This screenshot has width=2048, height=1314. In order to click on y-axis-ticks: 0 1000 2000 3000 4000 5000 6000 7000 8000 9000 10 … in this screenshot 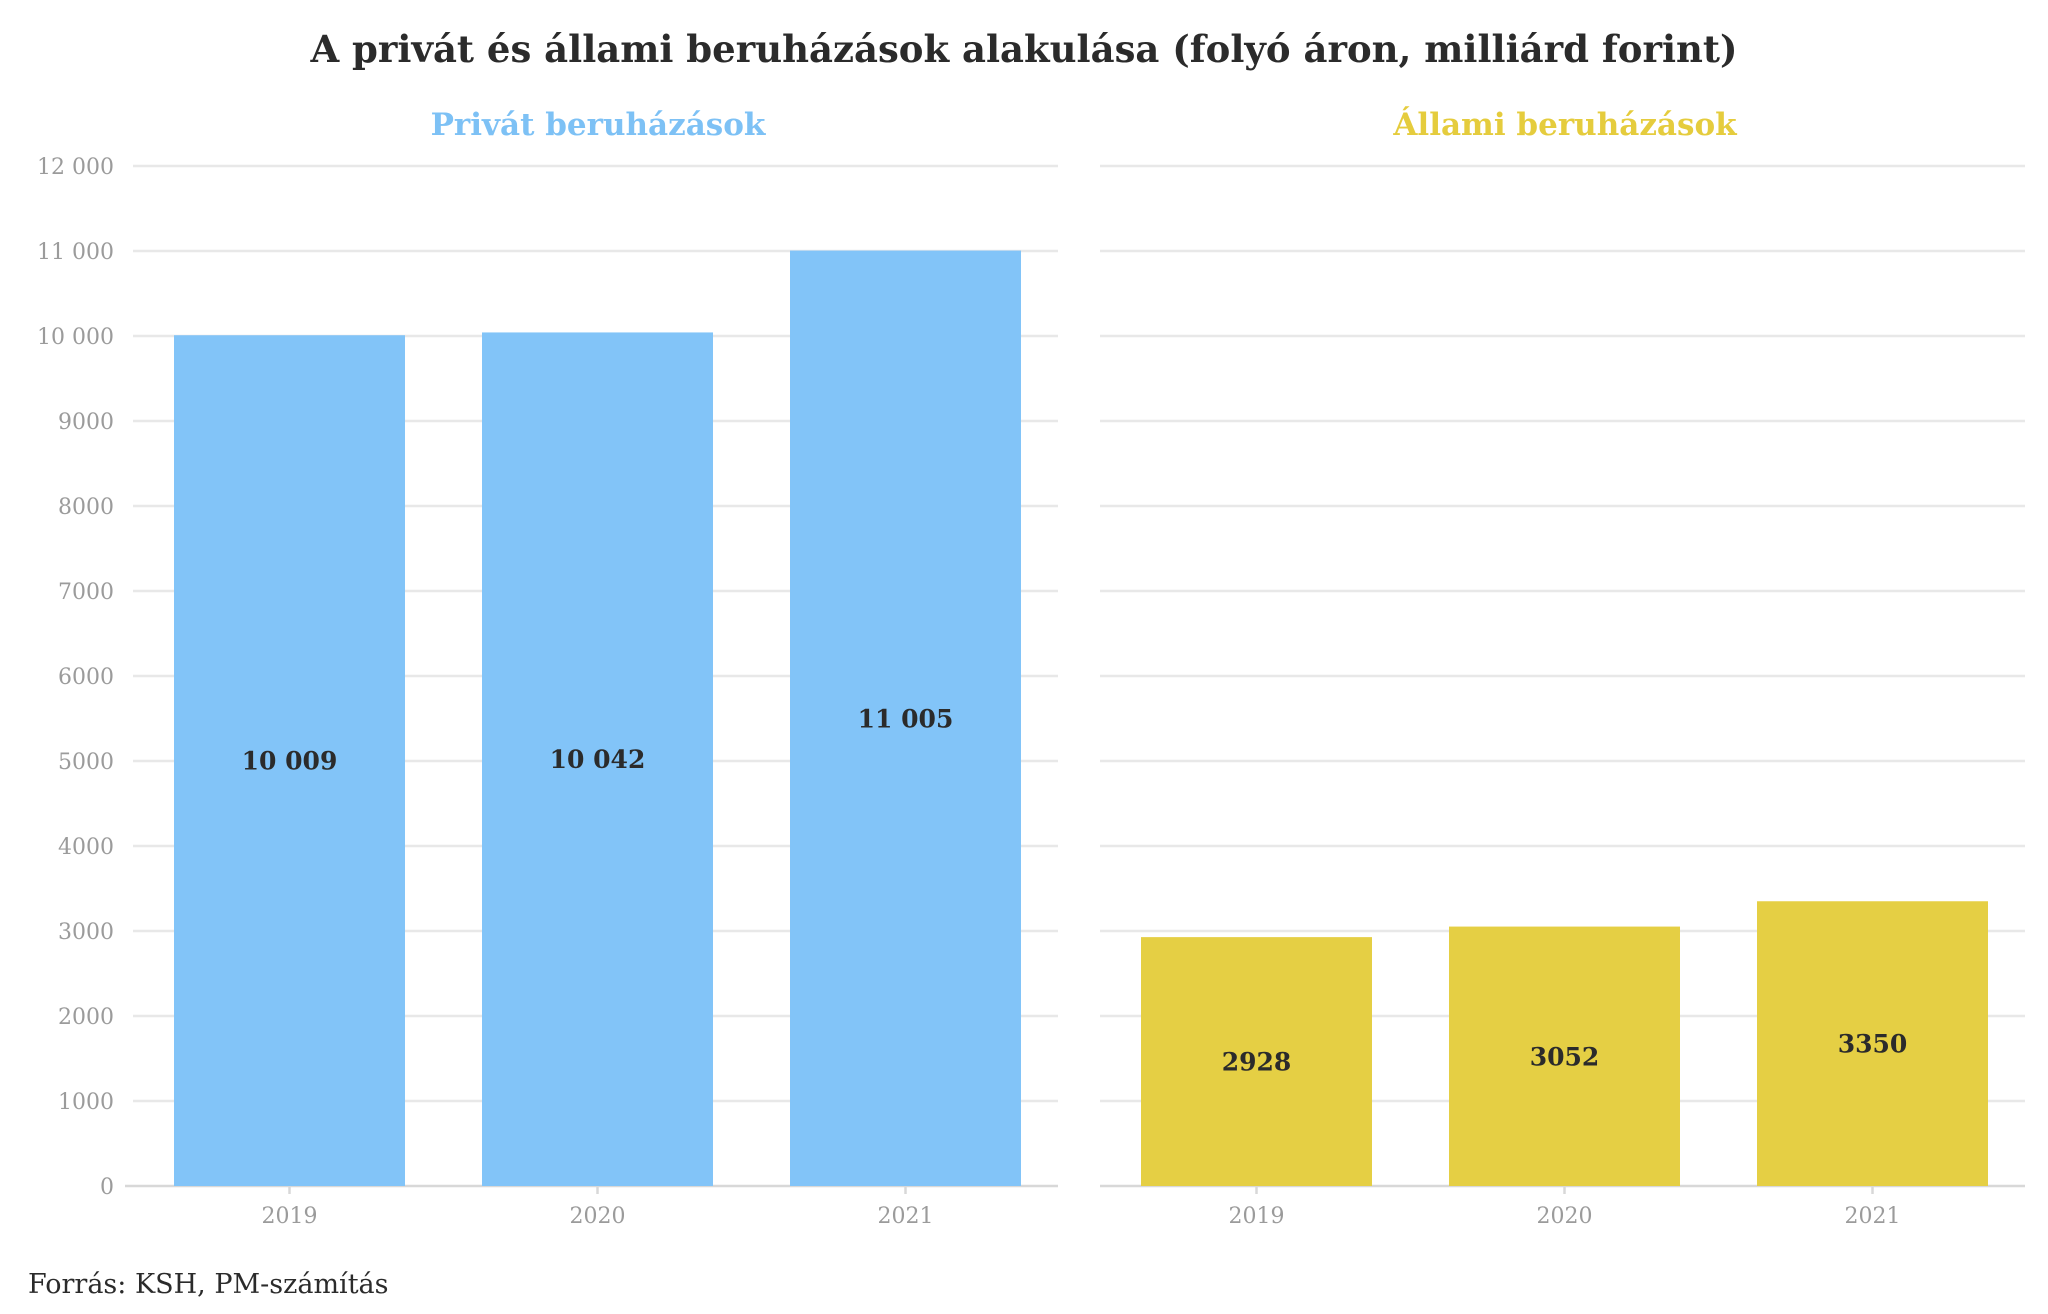, I will do `click(75, 677)`.